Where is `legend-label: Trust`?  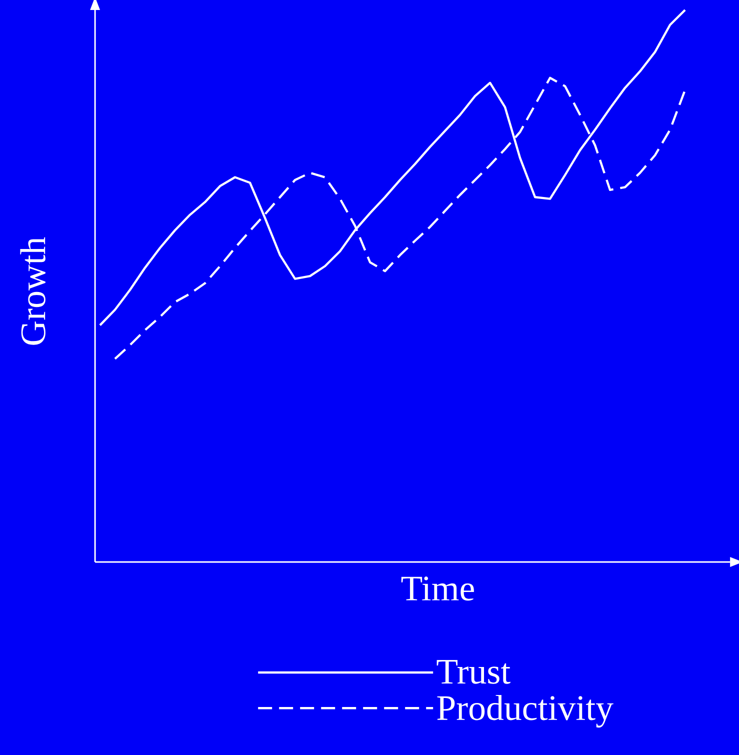
legend-label: Trust is located at coordinates (473, 672).